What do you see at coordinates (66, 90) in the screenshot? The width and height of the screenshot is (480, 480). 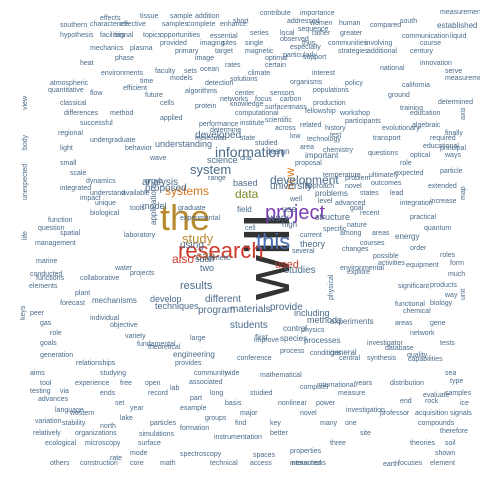 I see `word-quantitative: quantitative` at bounding box center [66, 90].